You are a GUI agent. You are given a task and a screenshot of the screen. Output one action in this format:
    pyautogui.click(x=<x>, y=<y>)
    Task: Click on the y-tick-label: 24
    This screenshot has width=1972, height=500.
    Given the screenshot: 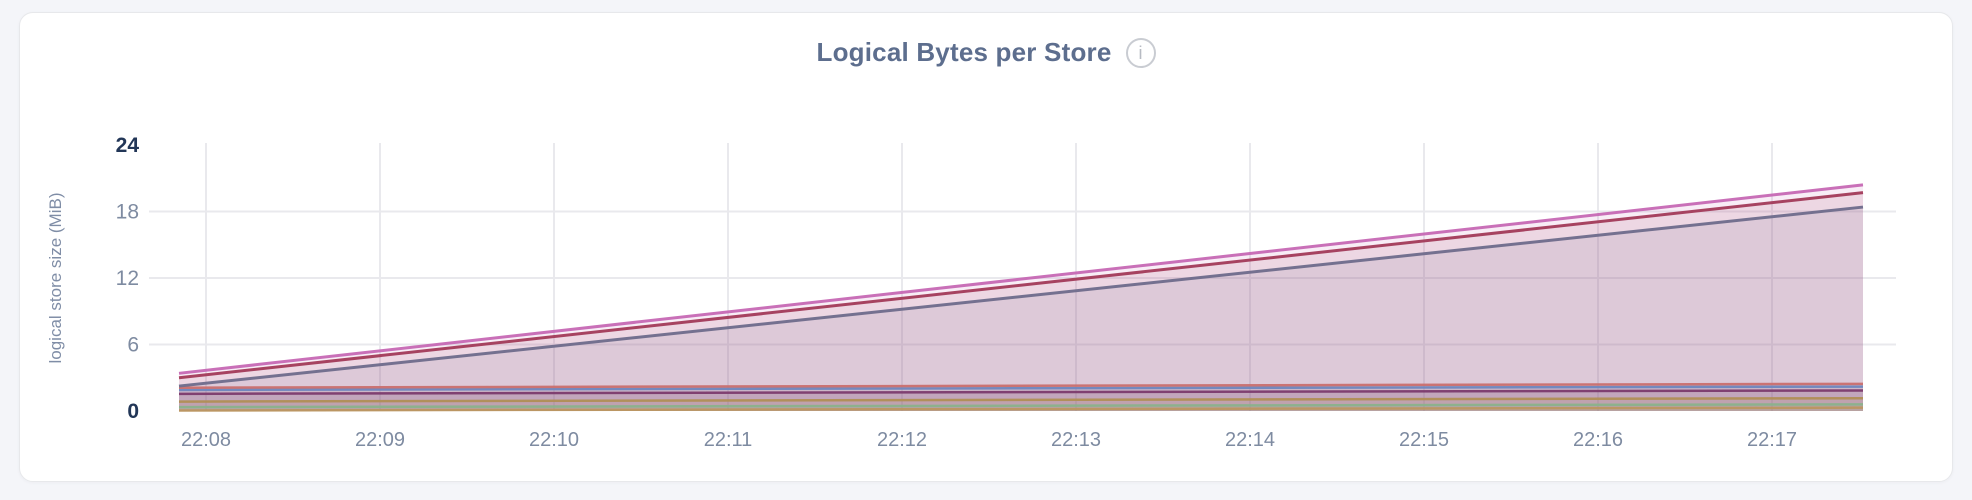 What is the action you would take?
    pyautogui.click(x=128, y=145)
    